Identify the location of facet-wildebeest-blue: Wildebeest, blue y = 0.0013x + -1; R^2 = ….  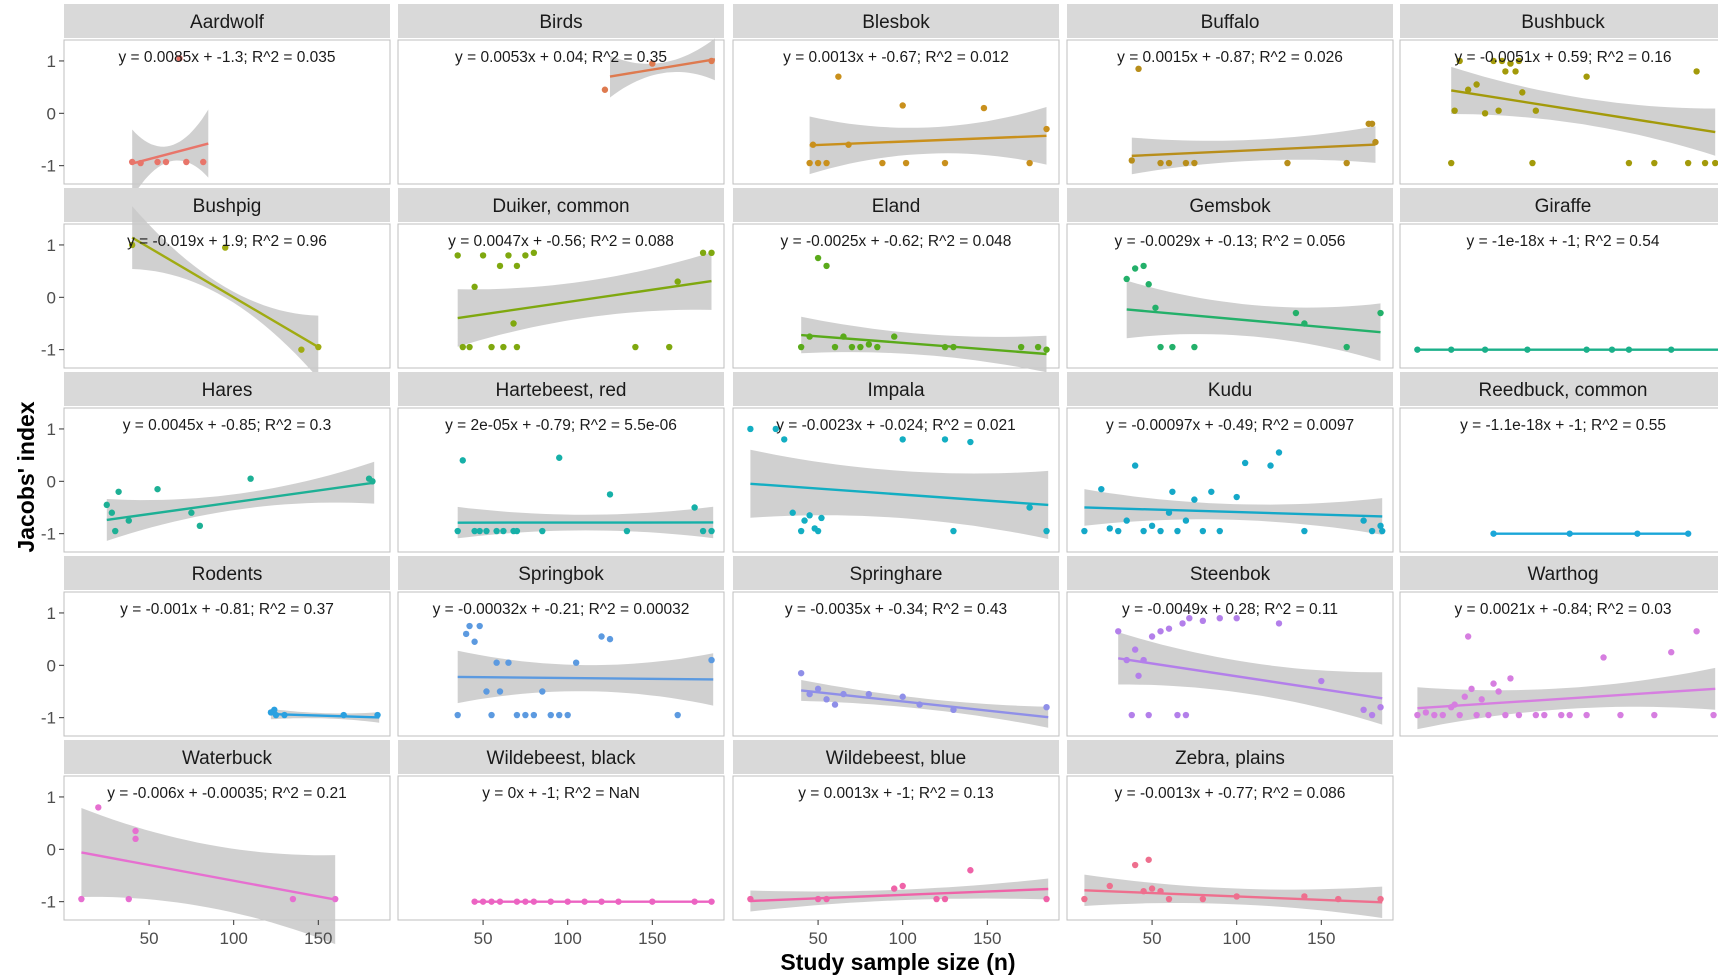
(896, 830).